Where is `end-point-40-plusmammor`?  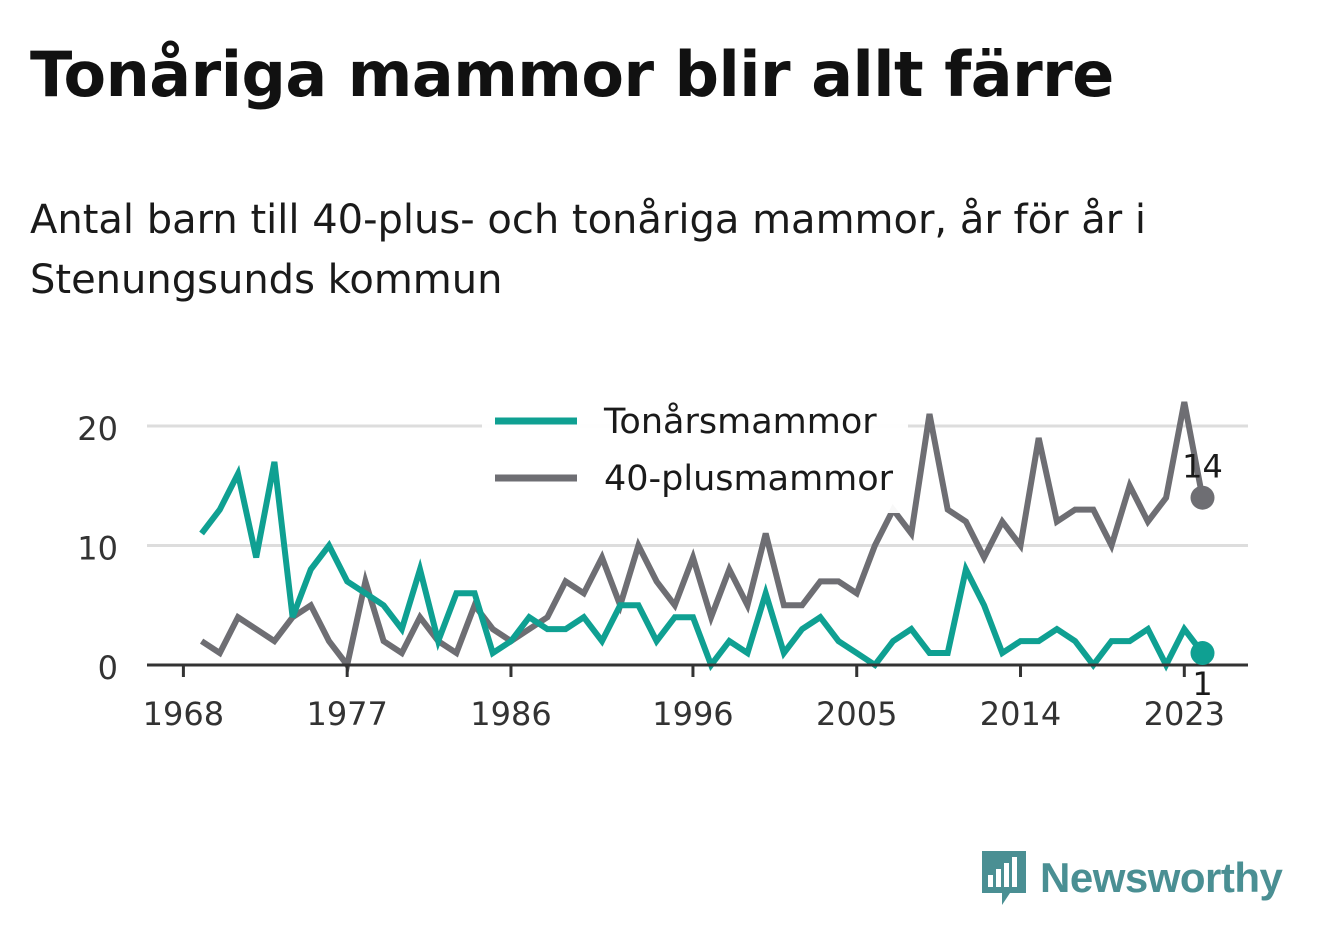 end-point-40-plusmammor is located at coordinates (1202, 497).